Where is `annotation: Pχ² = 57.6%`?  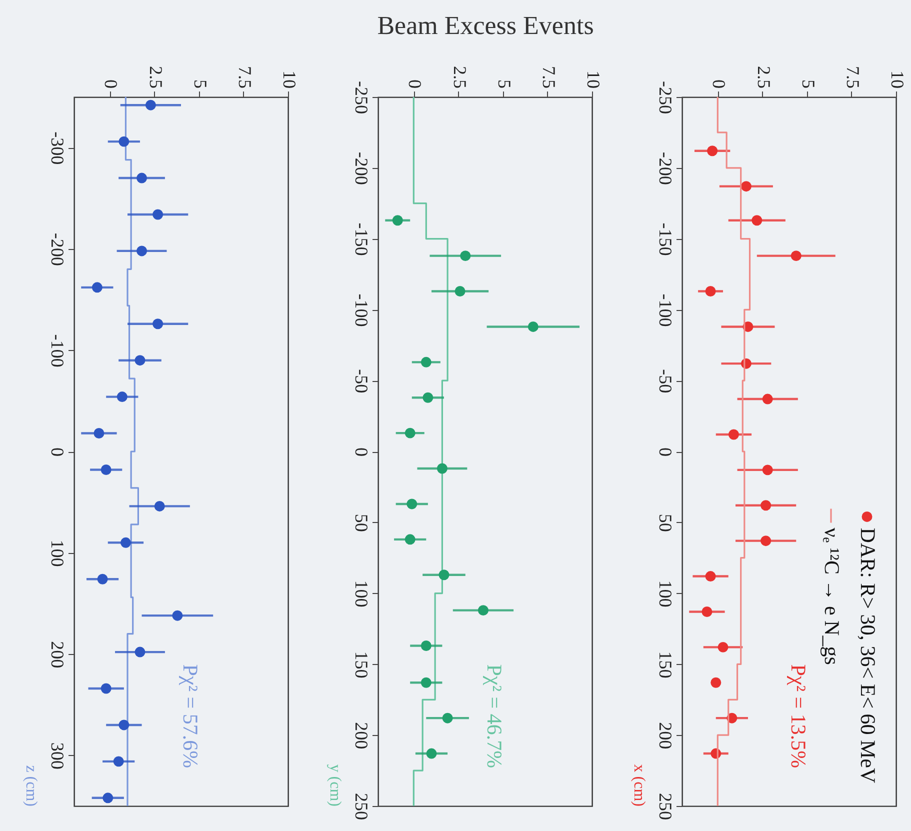 annotation: Pχ² = 57.6% is located at coordinates (190, 716).